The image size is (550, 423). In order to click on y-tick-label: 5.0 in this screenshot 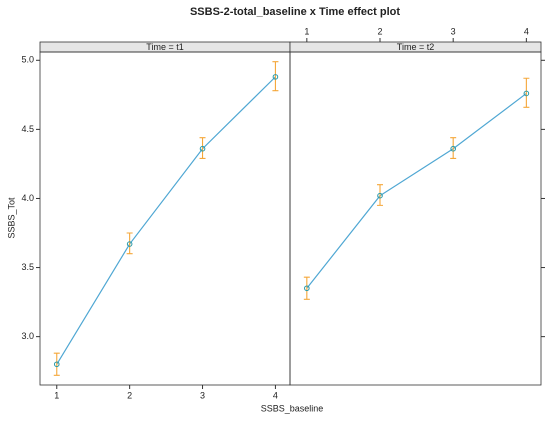, I will do `click(27, 60)`.